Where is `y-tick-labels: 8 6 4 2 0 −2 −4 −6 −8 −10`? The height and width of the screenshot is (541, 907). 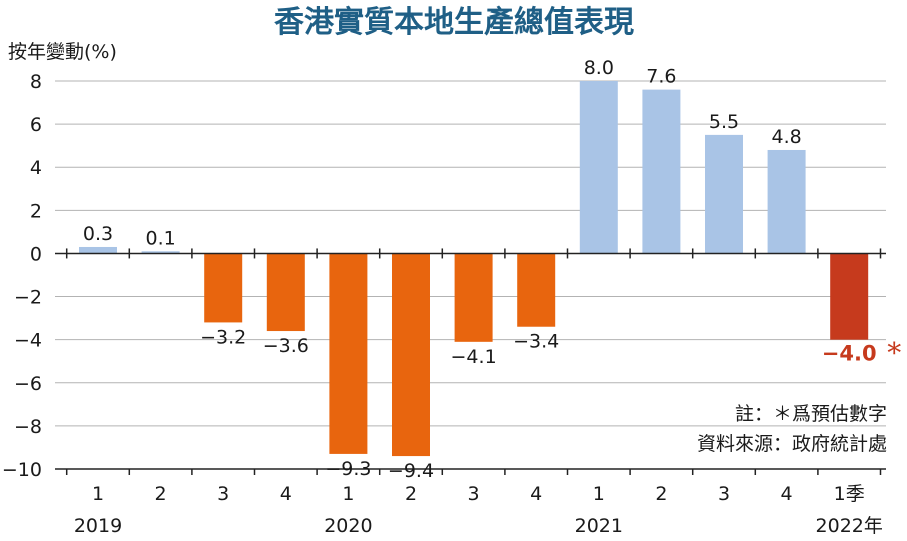 y-tick-labels: 8 6 4 2 0 −2 −4 −6 −8 −10 is located at coordinates (22, 276).